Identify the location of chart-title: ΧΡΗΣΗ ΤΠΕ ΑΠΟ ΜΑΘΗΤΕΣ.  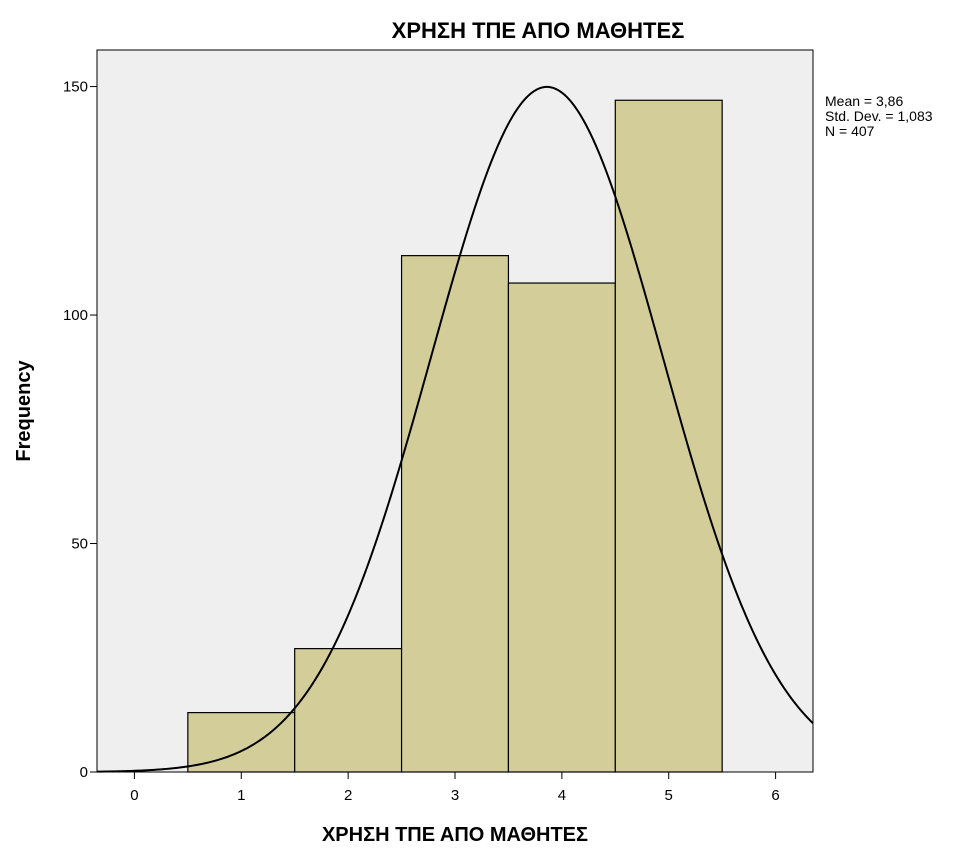
(538, 30).